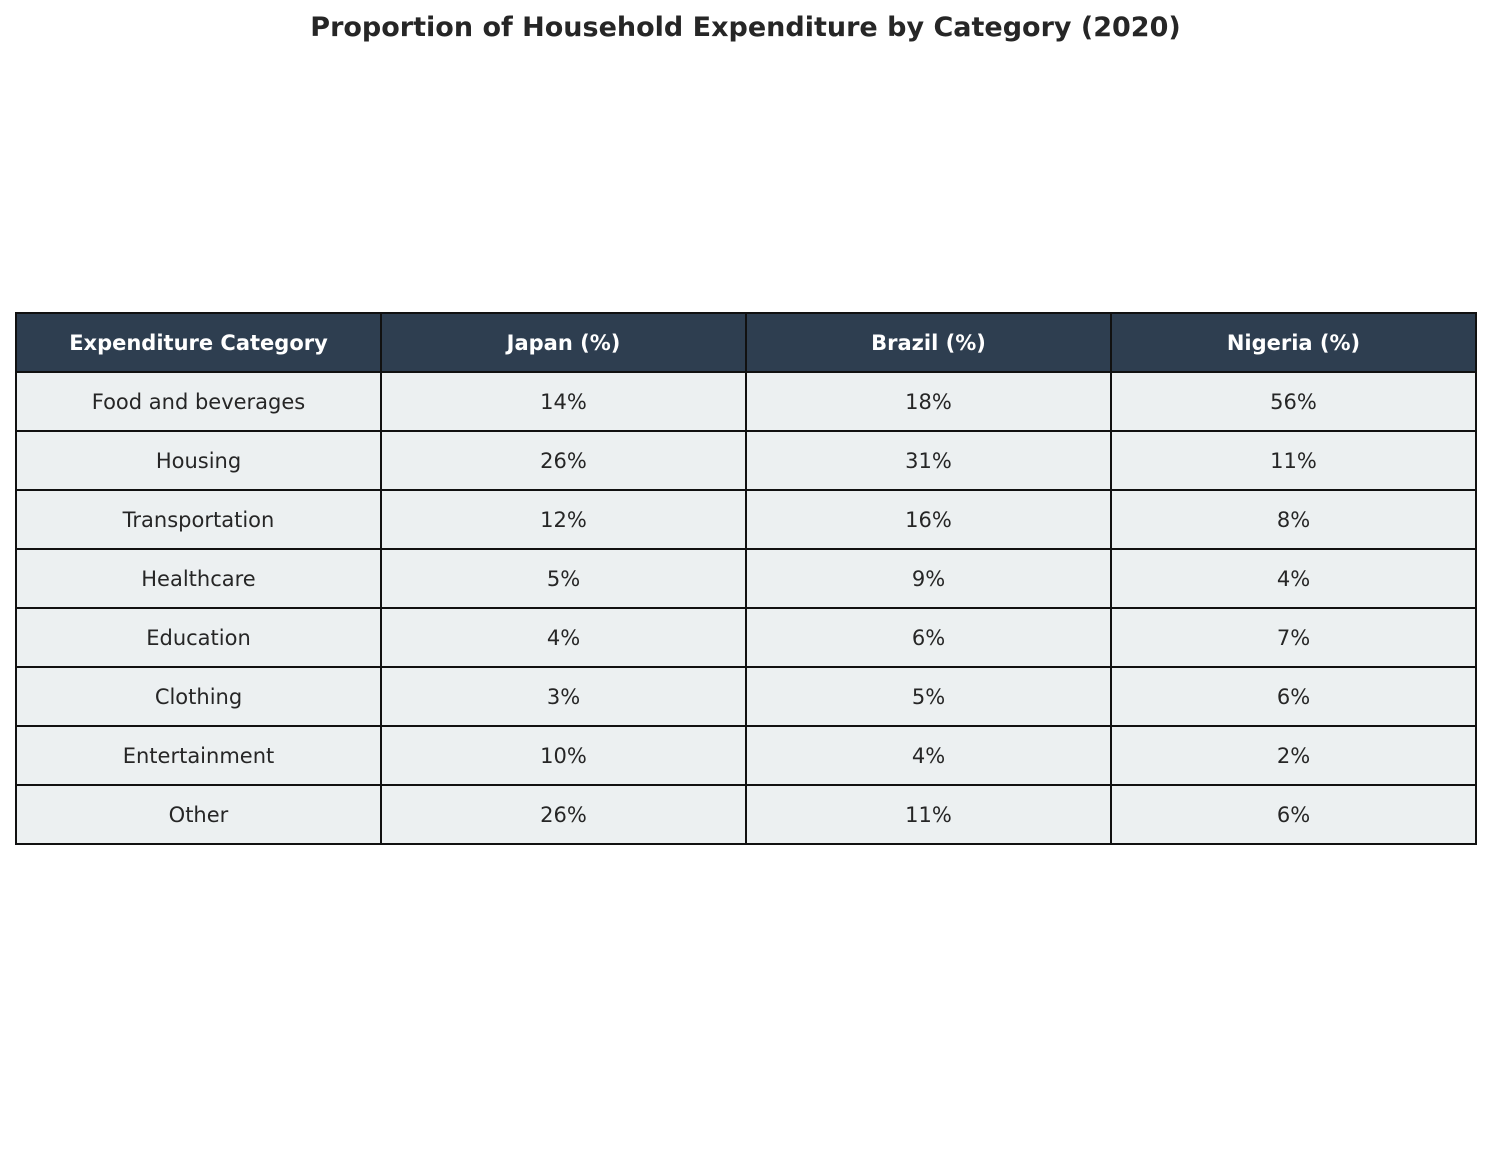  I want to click on table-cell-category: Entertainment, so click(198, 755).